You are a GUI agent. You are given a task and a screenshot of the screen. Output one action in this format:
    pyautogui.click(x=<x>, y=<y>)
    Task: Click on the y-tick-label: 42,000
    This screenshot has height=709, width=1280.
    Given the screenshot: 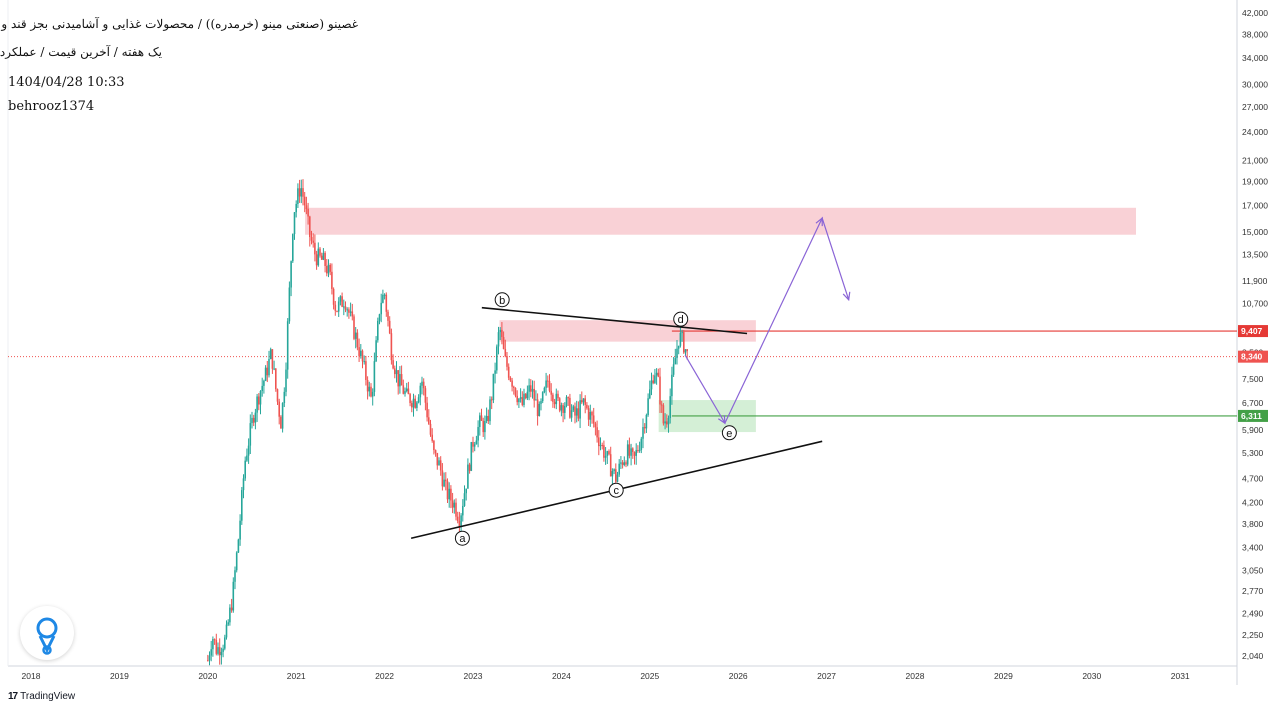 What is the action you would take?
    pyautogui.click(x=1255, y=13)
    